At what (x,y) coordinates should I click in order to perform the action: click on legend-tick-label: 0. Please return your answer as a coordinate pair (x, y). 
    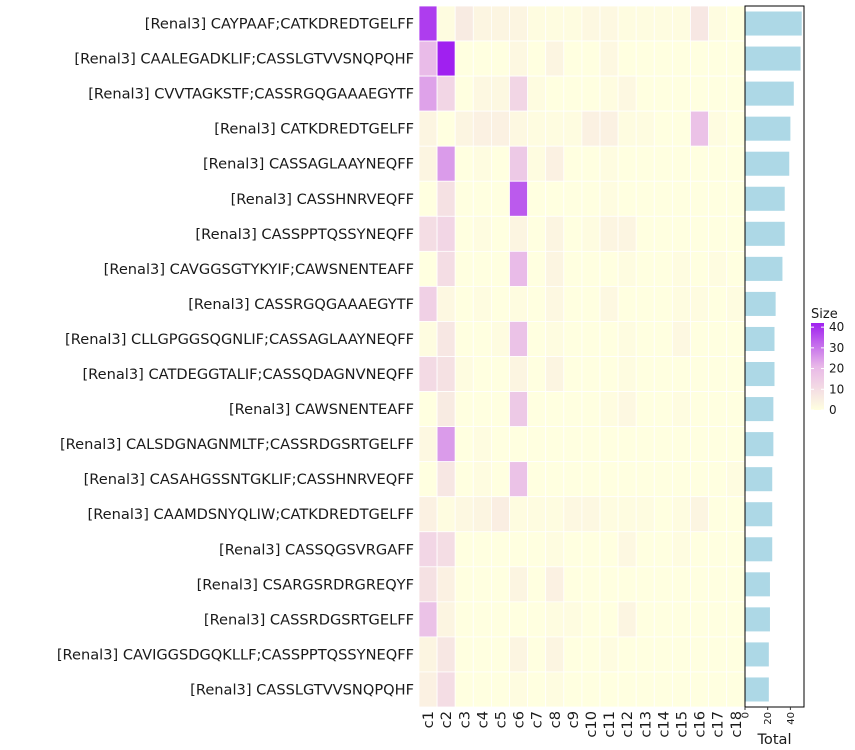
    Looking at the image, I should click on (833, 410).